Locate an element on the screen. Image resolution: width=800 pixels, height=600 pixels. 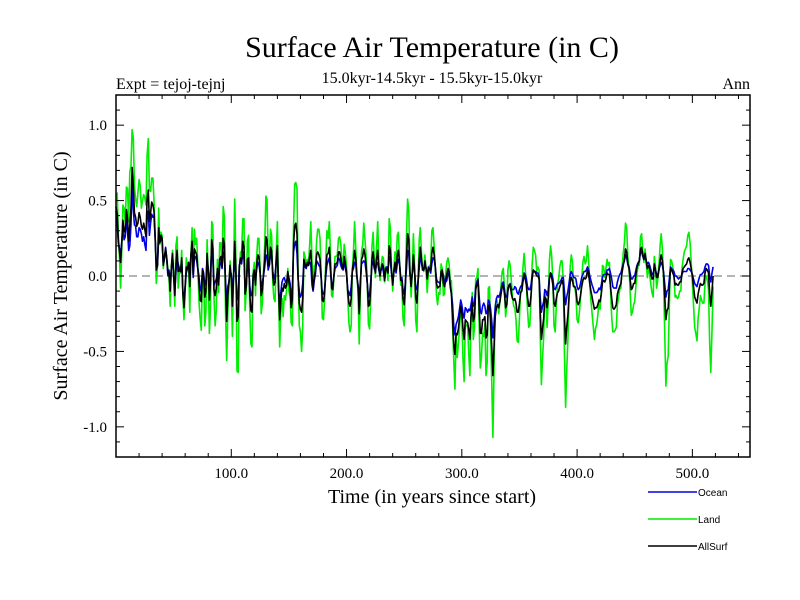
experiment-label: Expt = tejoj-tejnj is located at coordinates (170, 84).